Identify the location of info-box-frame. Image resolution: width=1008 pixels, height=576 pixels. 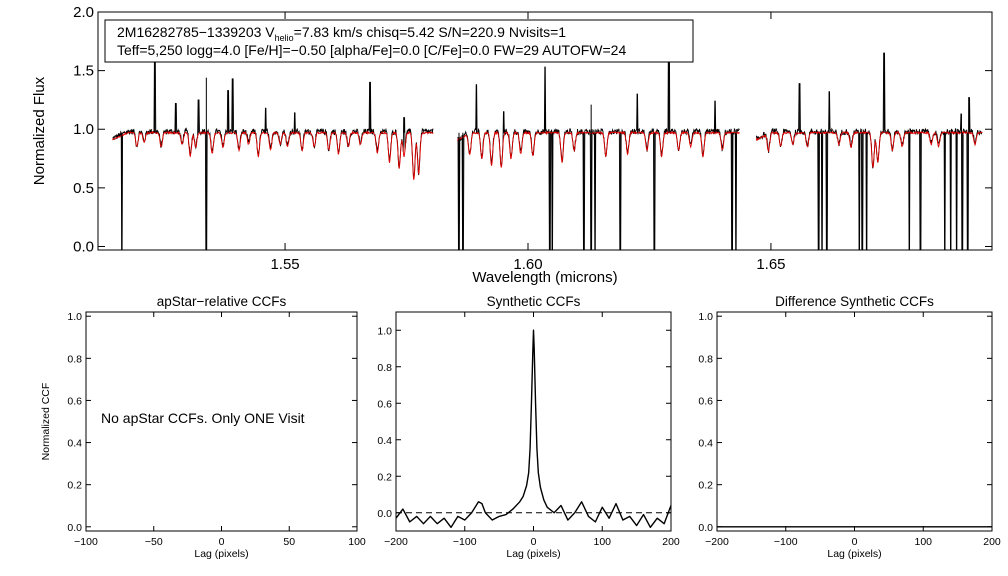
(399, 41).